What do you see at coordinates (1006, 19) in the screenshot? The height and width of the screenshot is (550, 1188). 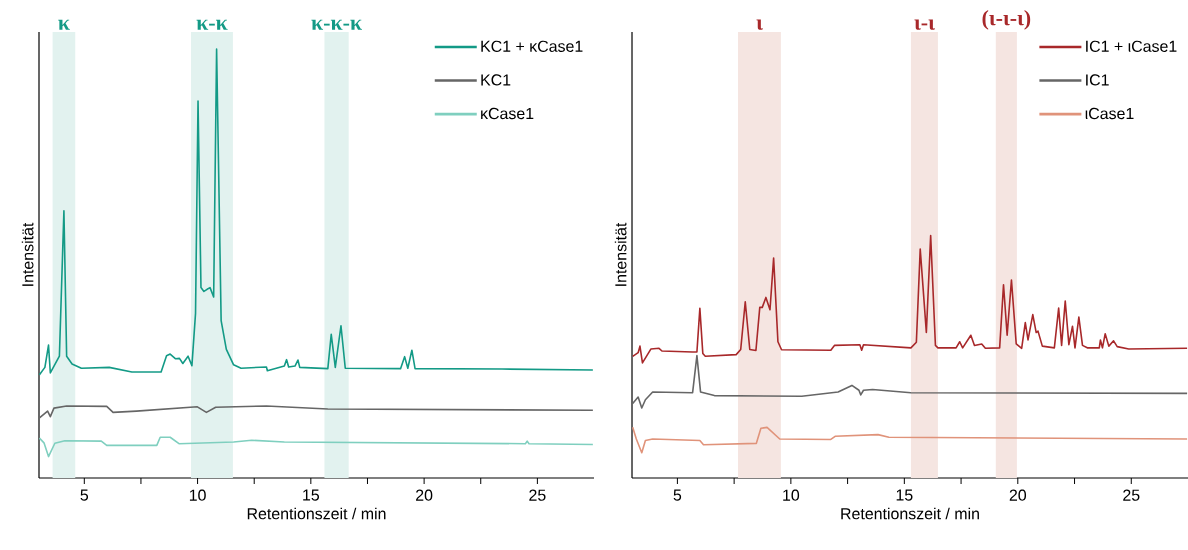 I see `band-label: (ι-ι-ι)` at bounding box center [1006, 19].